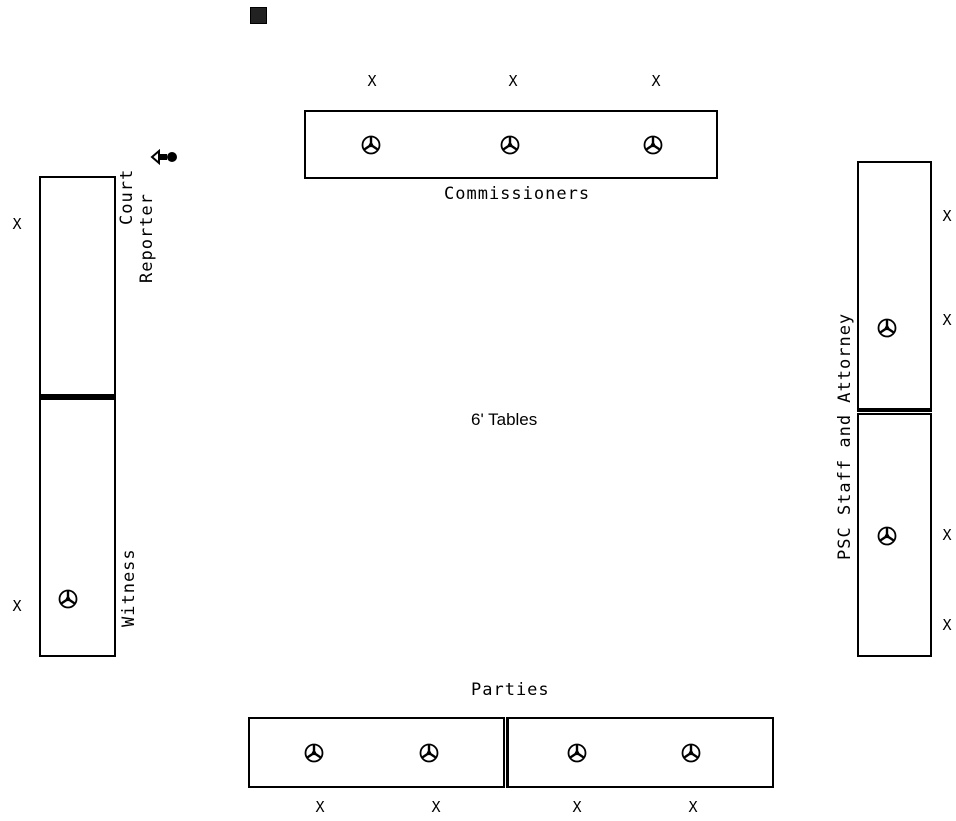 Image resolution: width=956 pixels, height=821 pixels. I want to click on psc-staff-table-bottom, so click(894, 535).